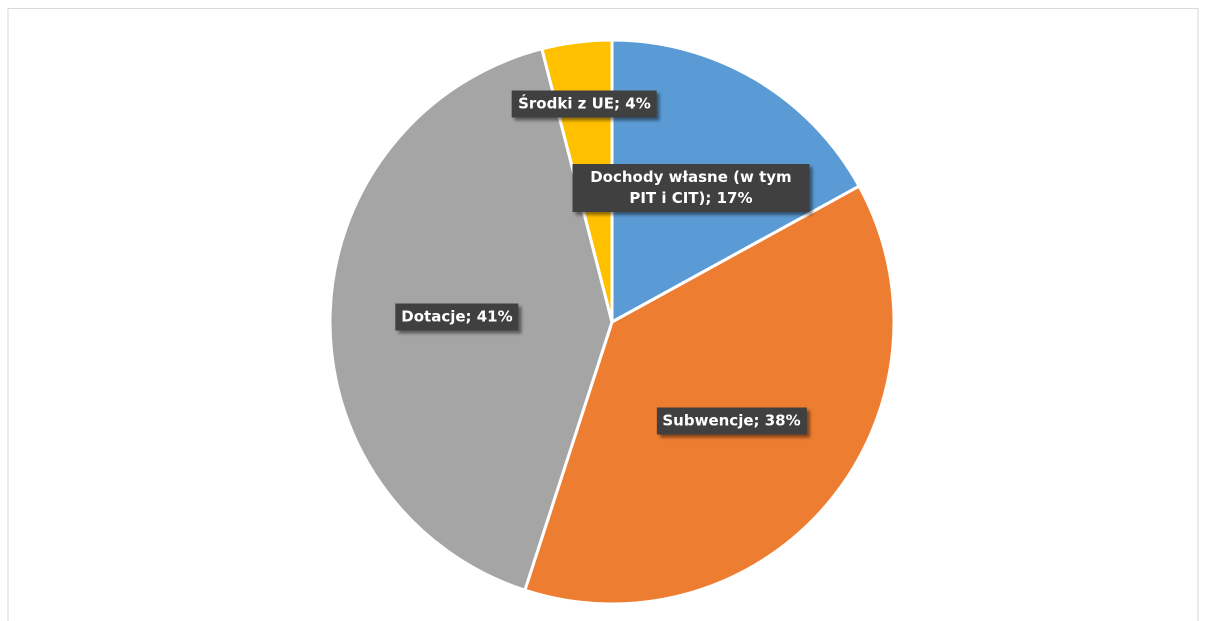 The width and height of the screenshot is (1206, 621). Describe the element at coordinates (731, 421) in the screenshot. I see `data-label: Subwencje; 38%` at that location.